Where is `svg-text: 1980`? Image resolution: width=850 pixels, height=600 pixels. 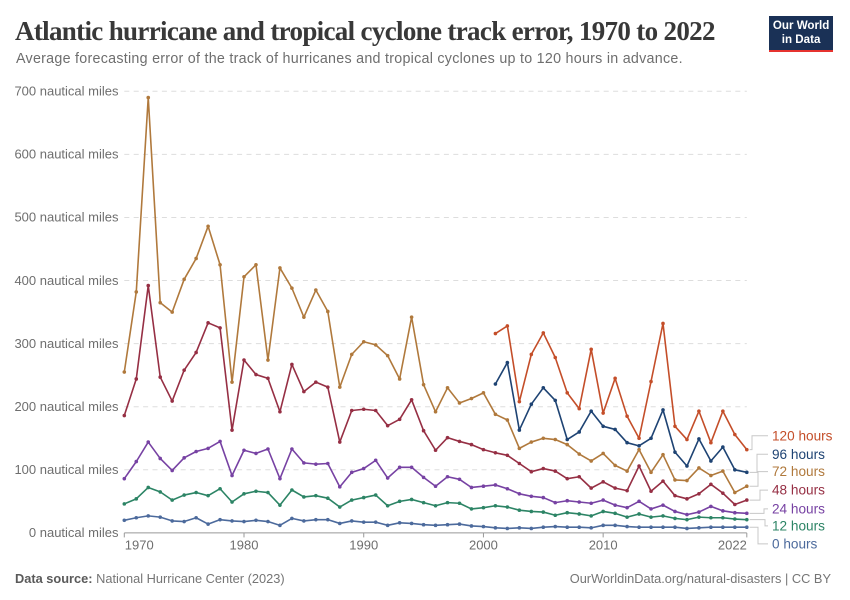
svg-text: 1980 is located at coordinates (244, 545).